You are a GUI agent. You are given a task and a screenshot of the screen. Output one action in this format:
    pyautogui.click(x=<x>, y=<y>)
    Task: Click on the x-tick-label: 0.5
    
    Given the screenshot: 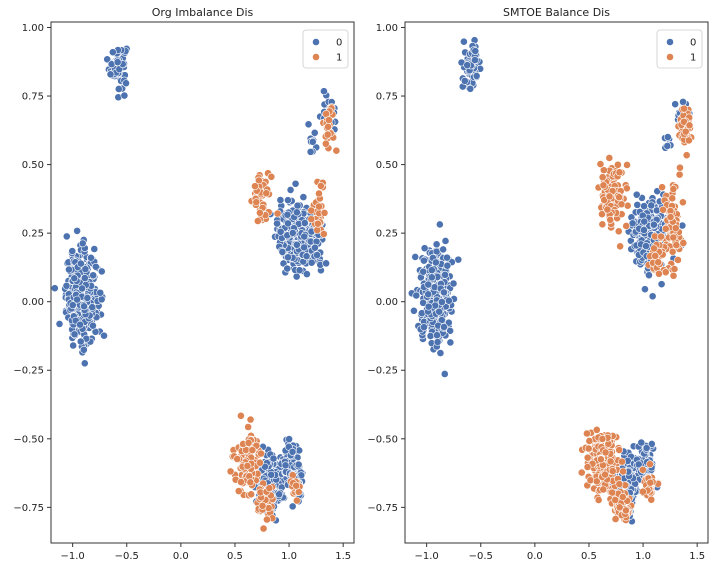 What is the action you would take?
    pyautogui.click(x=589, y=556)
    